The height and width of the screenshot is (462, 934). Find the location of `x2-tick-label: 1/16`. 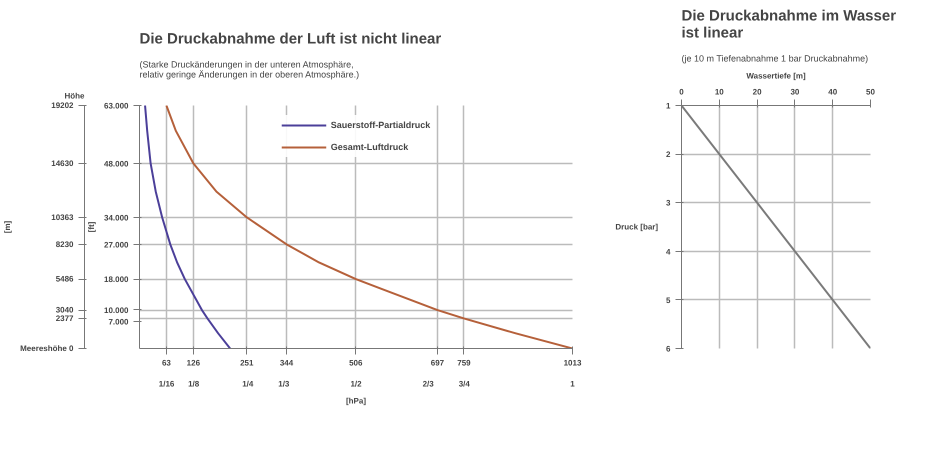

x2-tick-label: 1/16 is located at coordinates (166, 384).